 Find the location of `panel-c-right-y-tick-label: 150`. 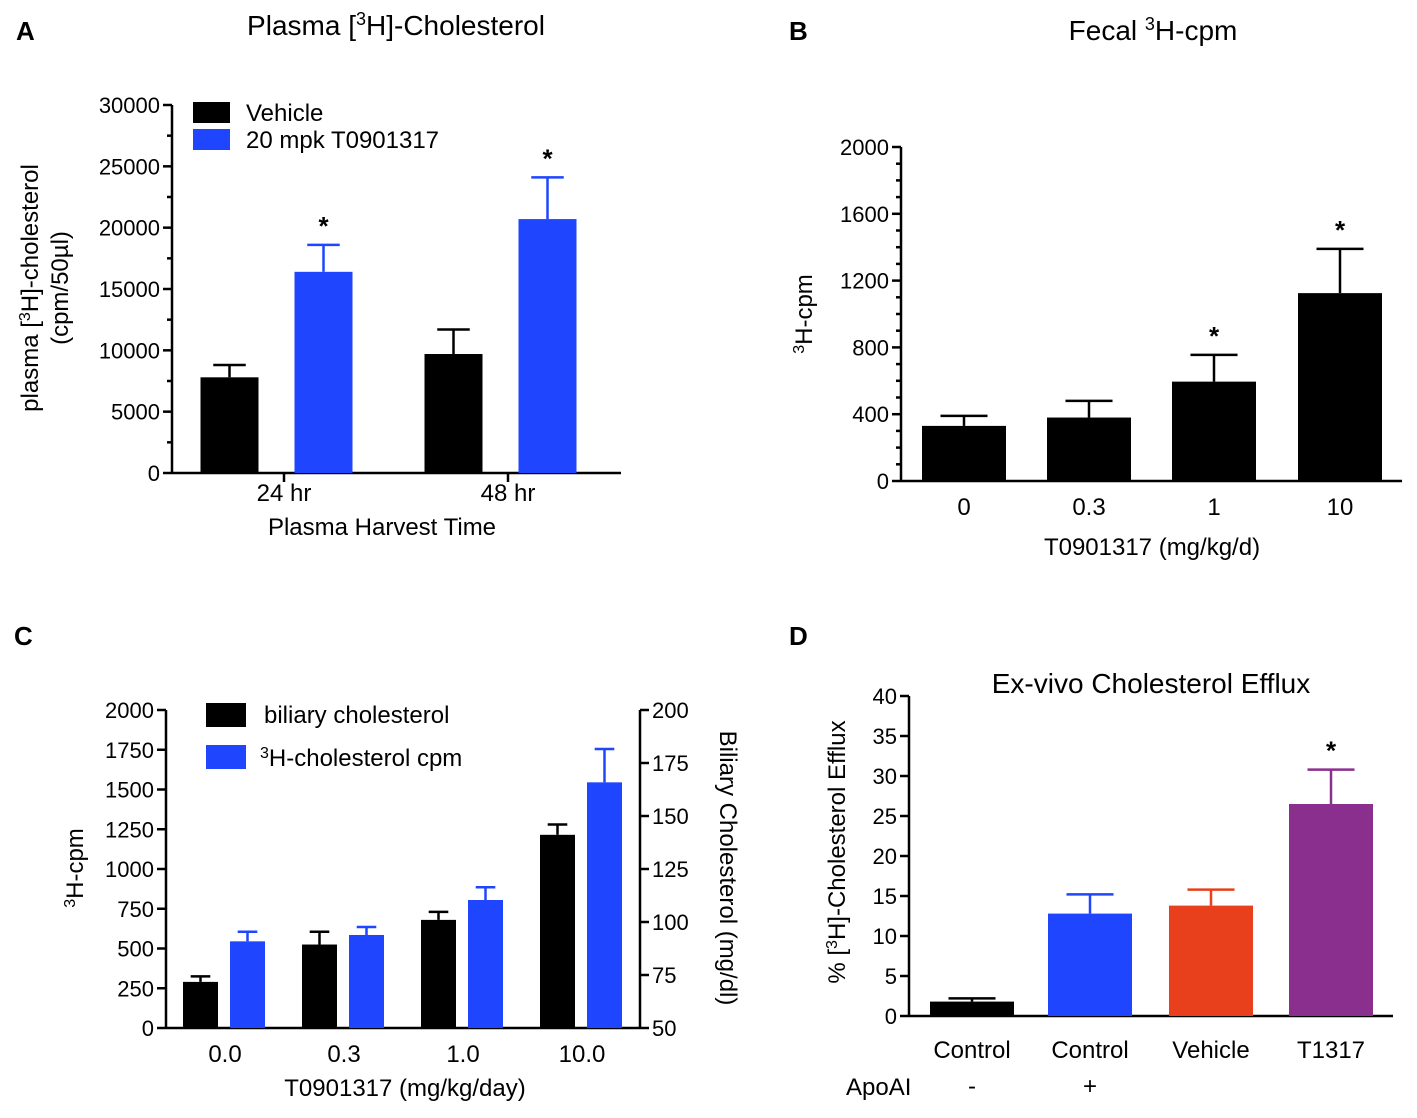

panel-c-right-y-tick-label: 150 is located at coordinates (670, 816).